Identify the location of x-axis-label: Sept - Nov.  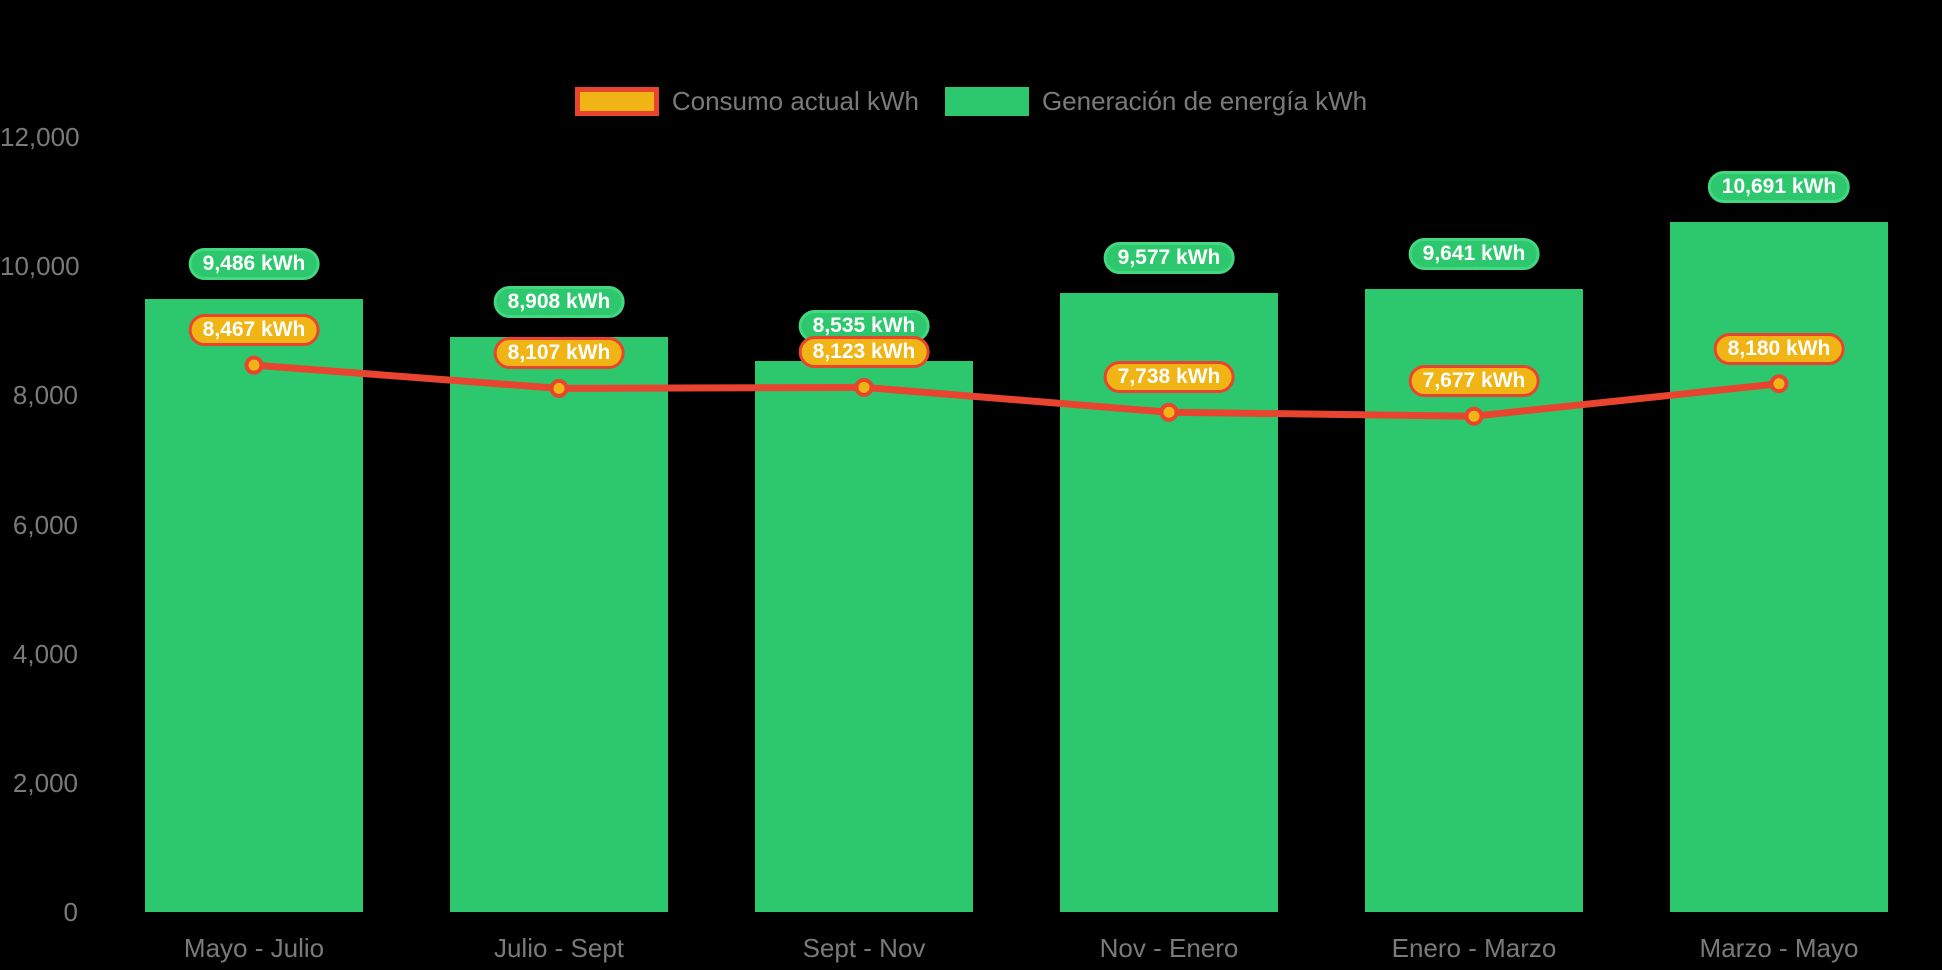
(864, 948).